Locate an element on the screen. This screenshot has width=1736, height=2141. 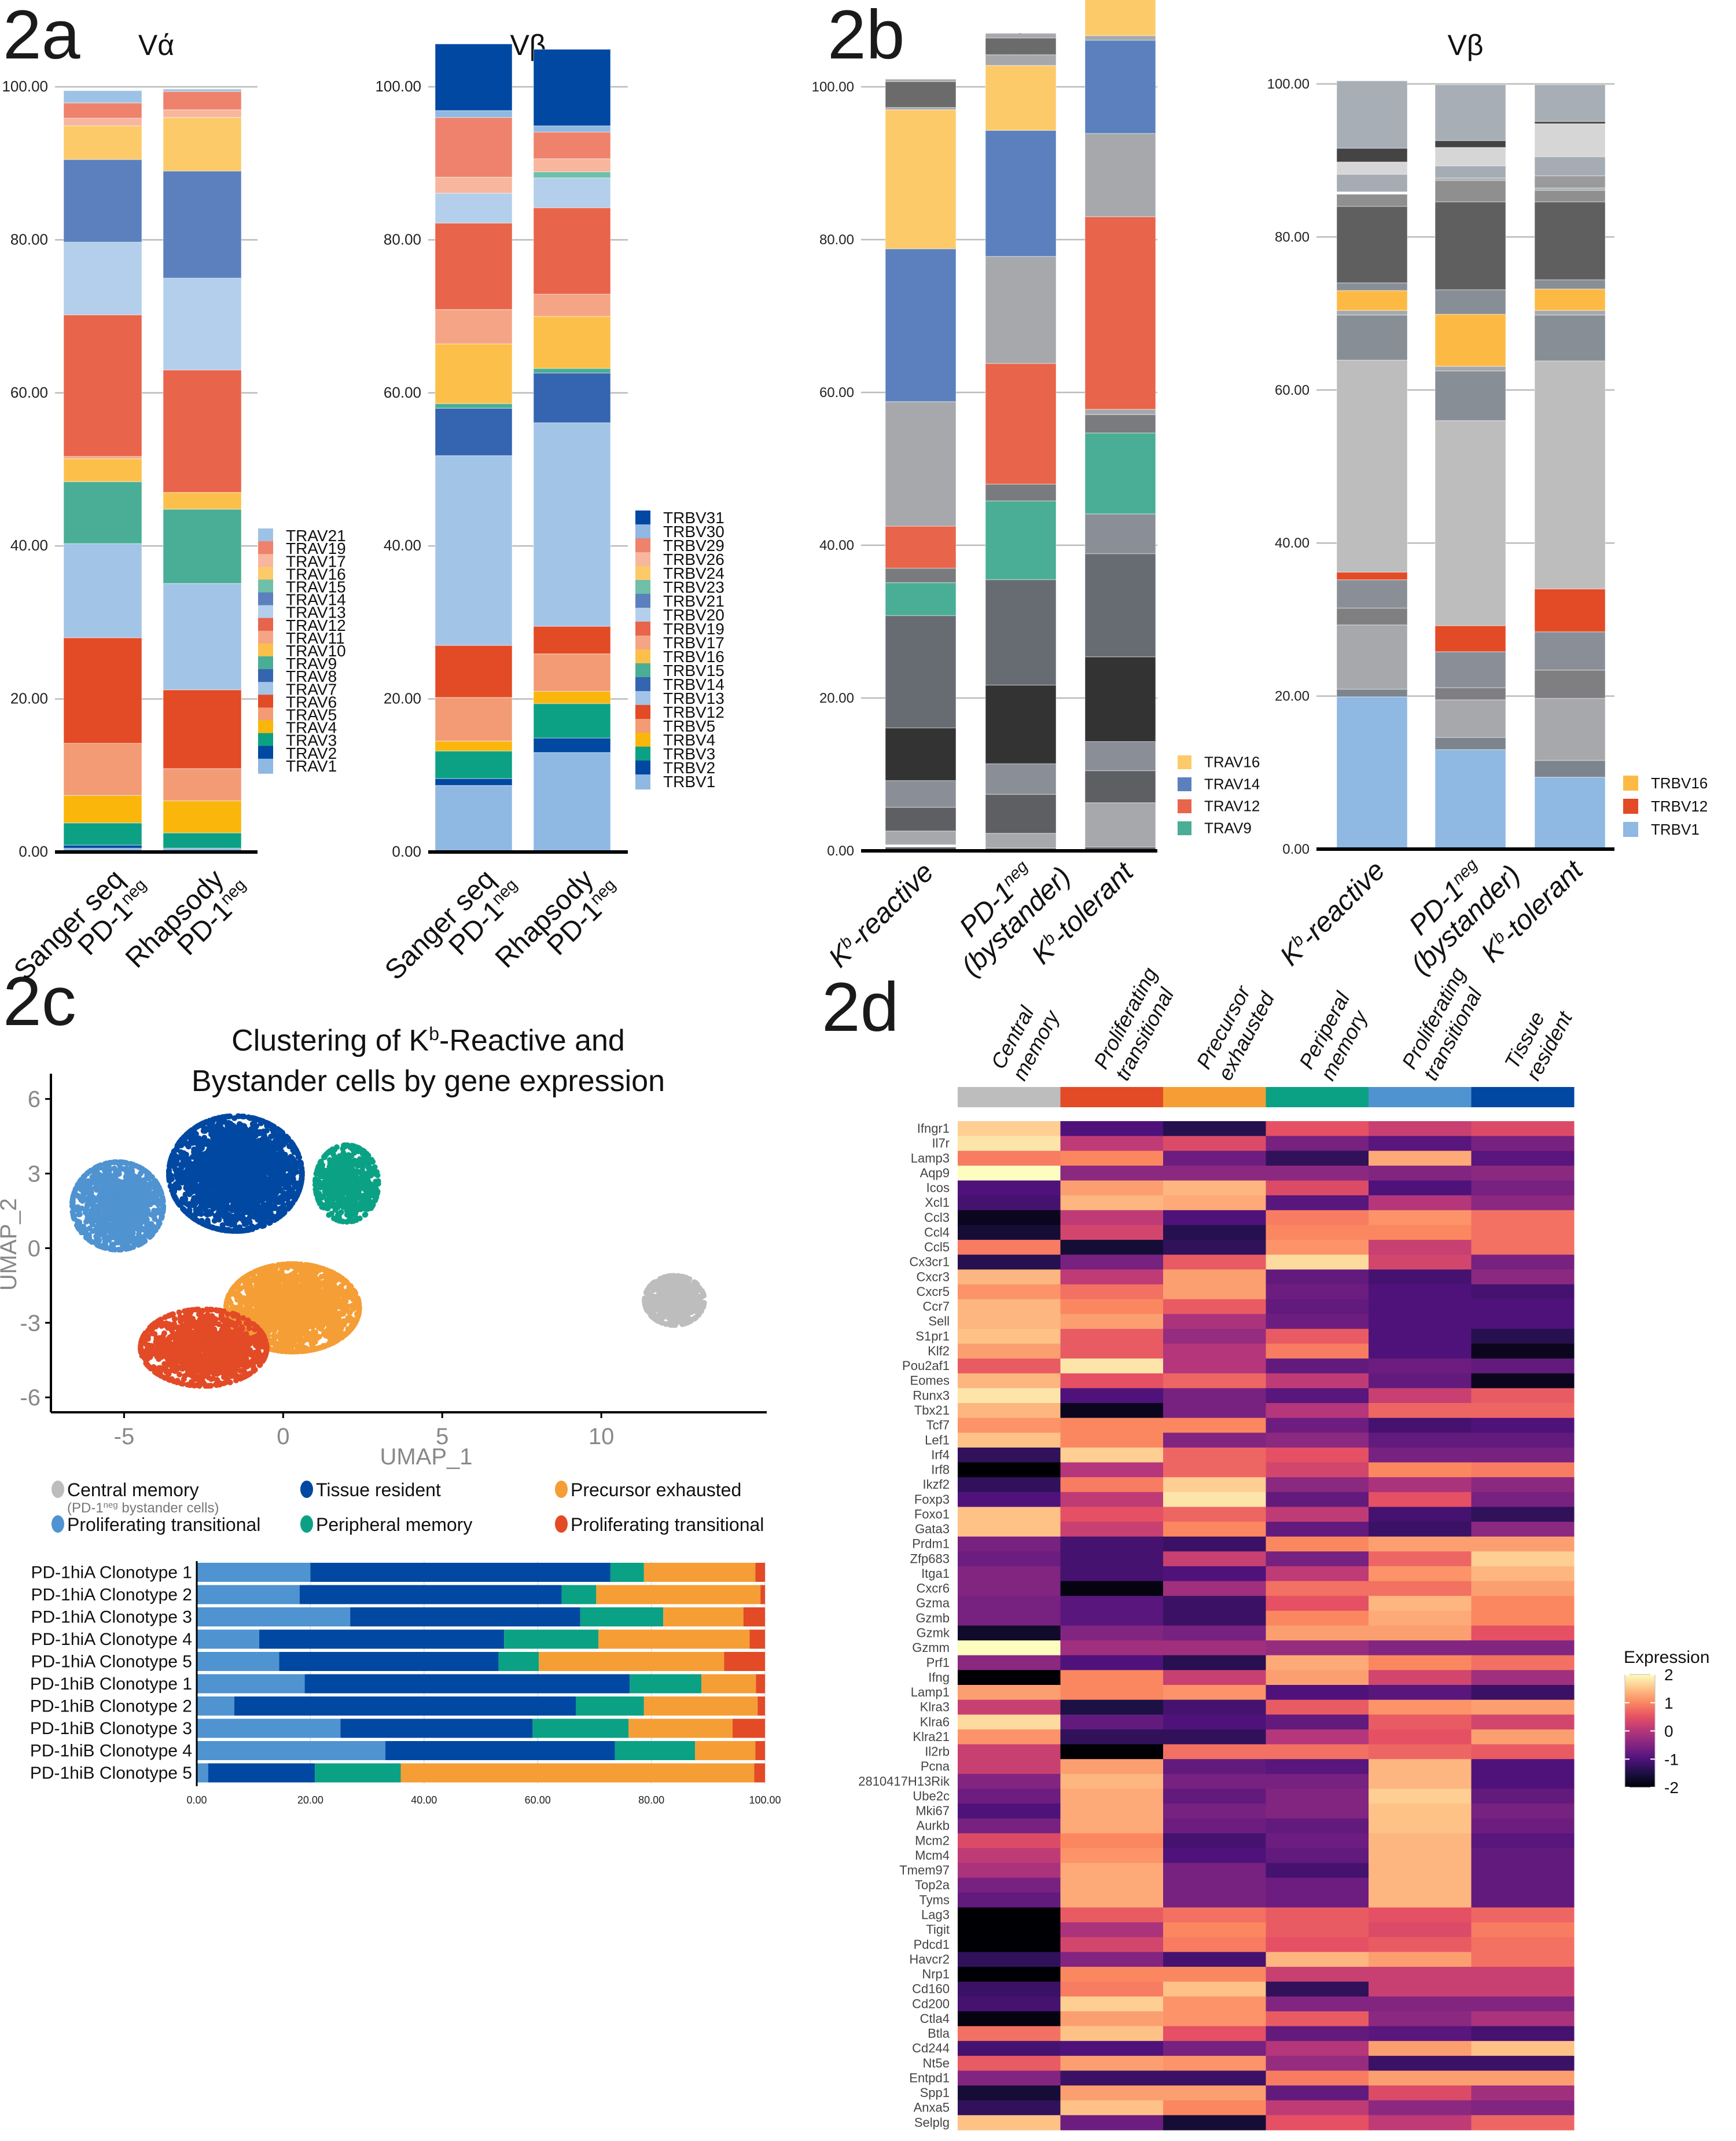
bar-segment-trbv1 is located at coordinates (474, 819).